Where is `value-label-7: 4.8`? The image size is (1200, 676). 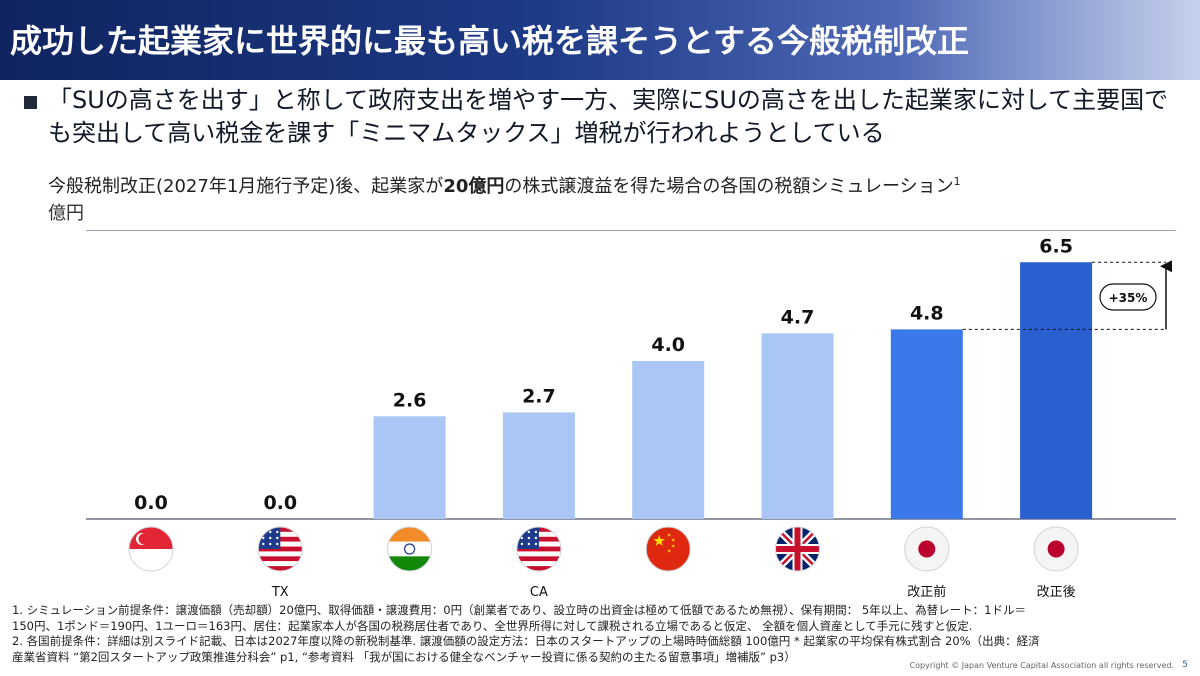
value-label-7: 4.8 is located at coordinates (927, 313).